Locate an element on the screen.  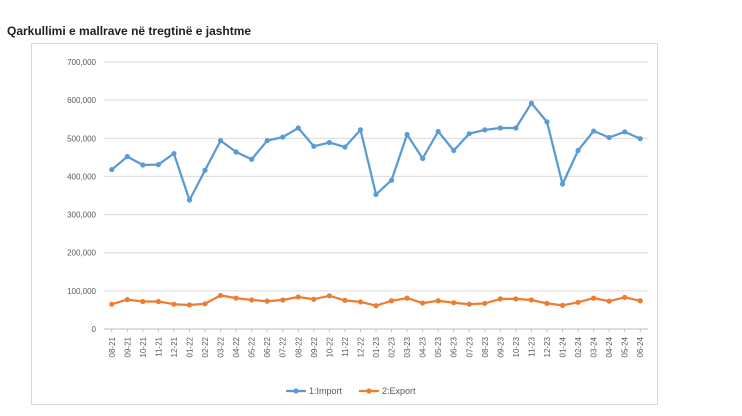
x-tick-label: 05-24 is located at coordinates (625, 346).